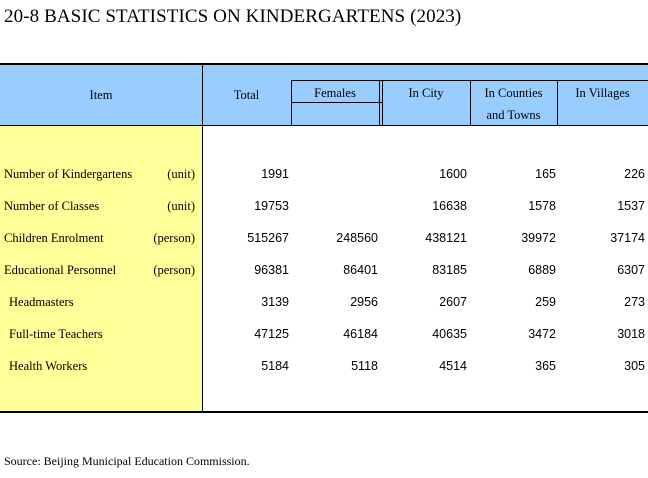 This screenshot has width=648, height=478. I want to click on cell-in-villages: 37174, so click(627, 238).